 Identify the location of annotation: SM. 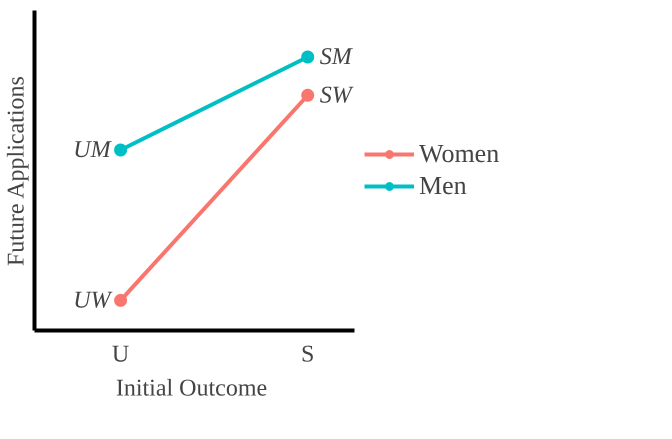
(337, 57).